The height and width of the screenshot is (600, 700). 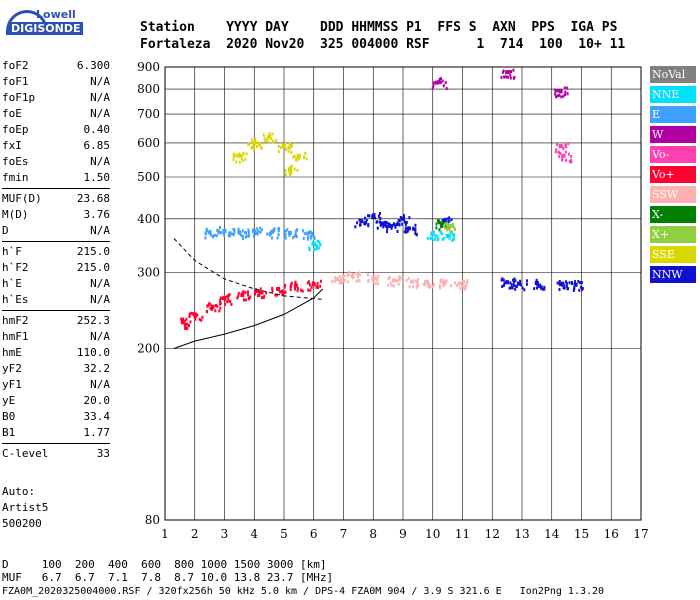 What do you see at coordinates (12, 384) in the screenshot?
I see `param-name: yF1` at bounding box center [12, 384].